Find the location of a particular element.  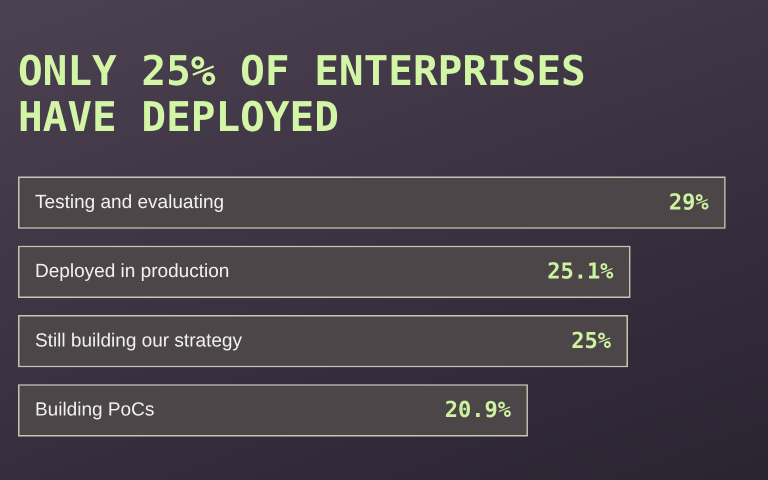

data-label: 29% is located at coordinates (689, 203).